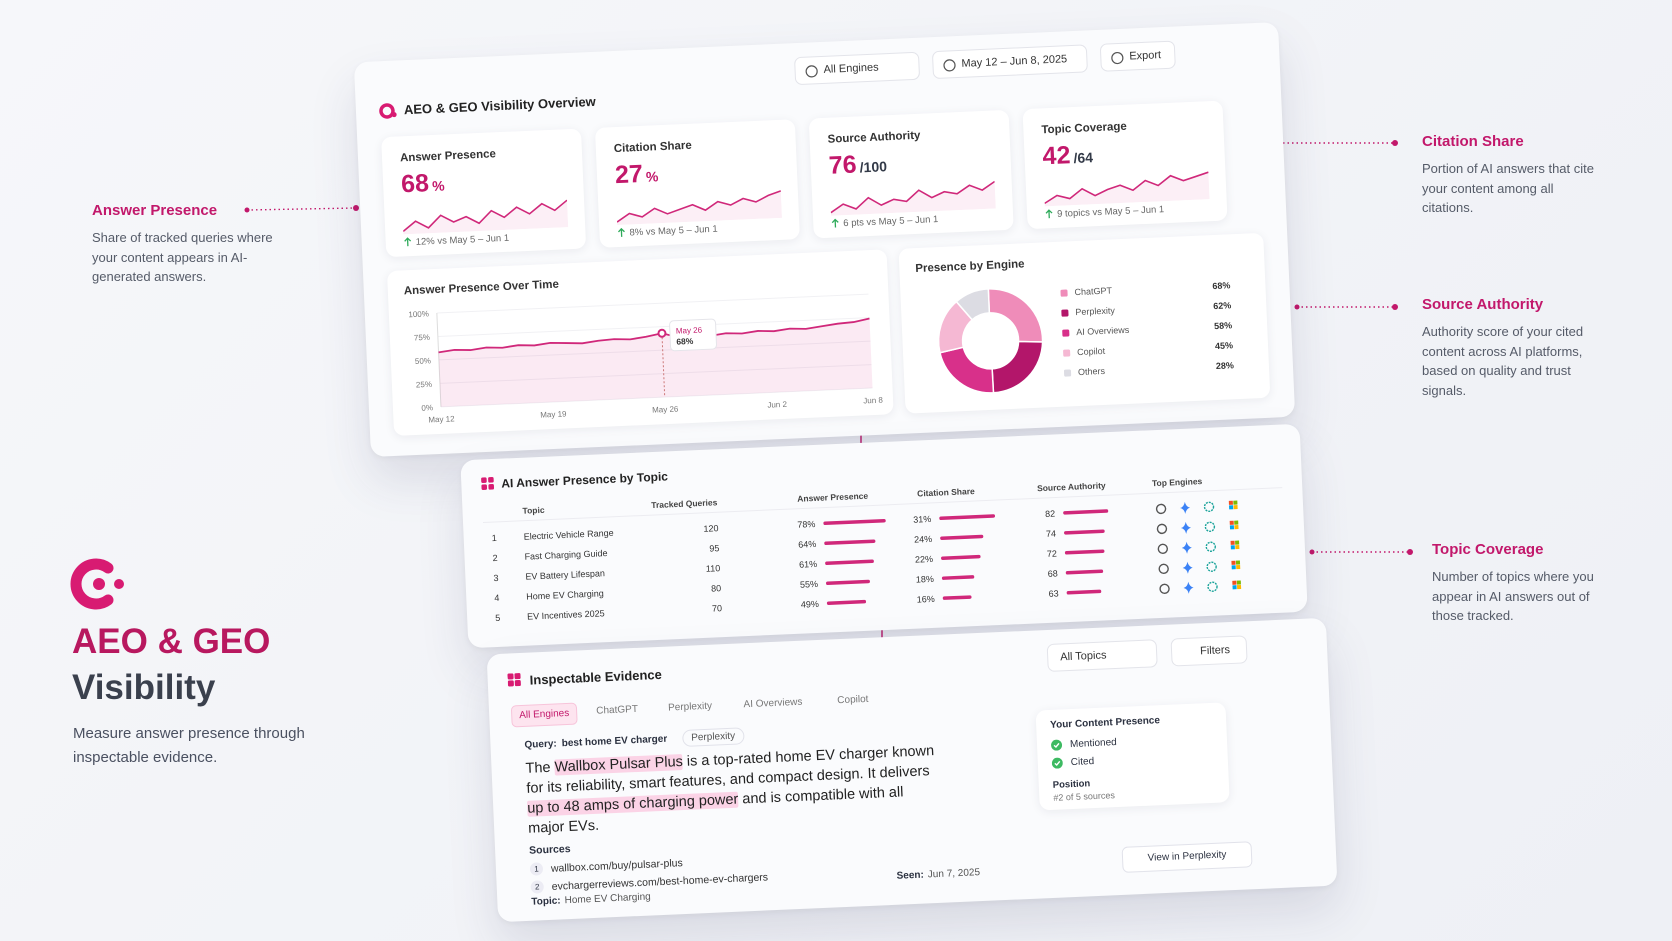  I want to click on brand-title: Visibility, so click(144, 687).